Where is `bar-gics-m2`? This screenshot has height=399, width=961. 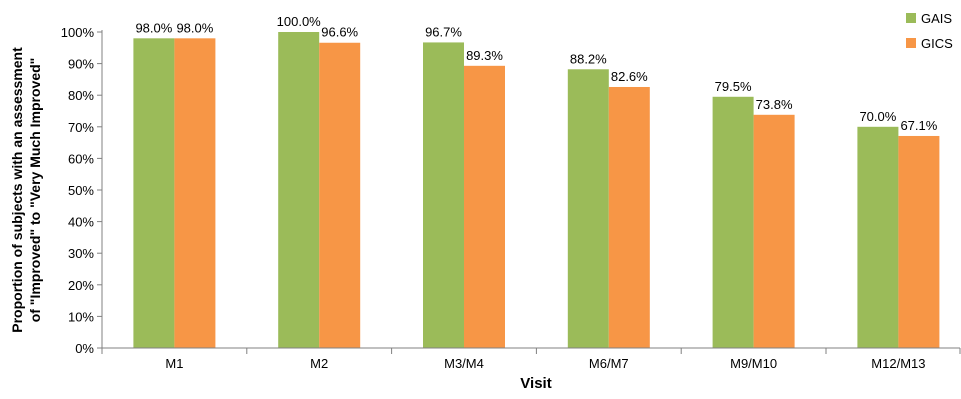 bar-gics-m2 is located at coordinates (340, 195).